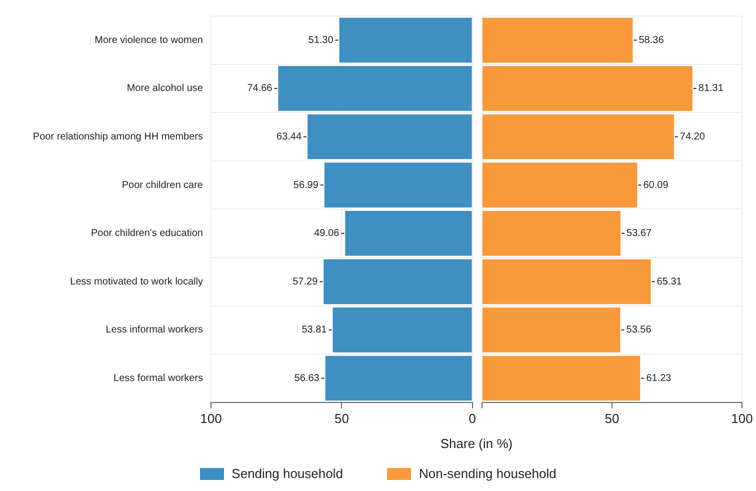  What do you see at coordinates (476, 443) in the screenshot?
I see `x-axis-title: Share (in %)` at bounding box center [476, 443].